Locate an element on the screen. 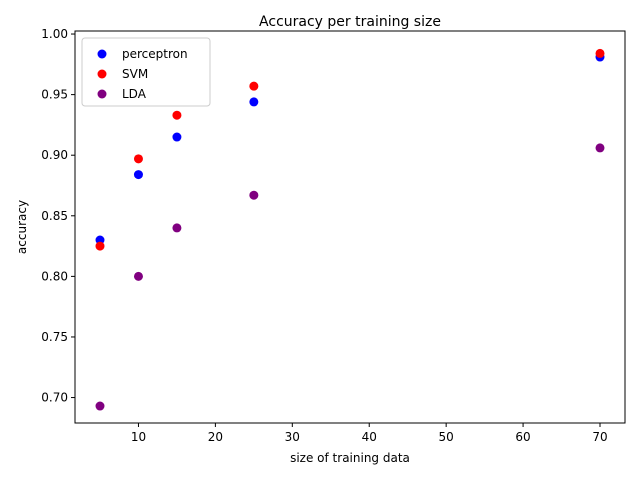 The width and height of the screenshot is (640, 480). legend: perceptron SVM LDA is located at coordinates (146, 72).